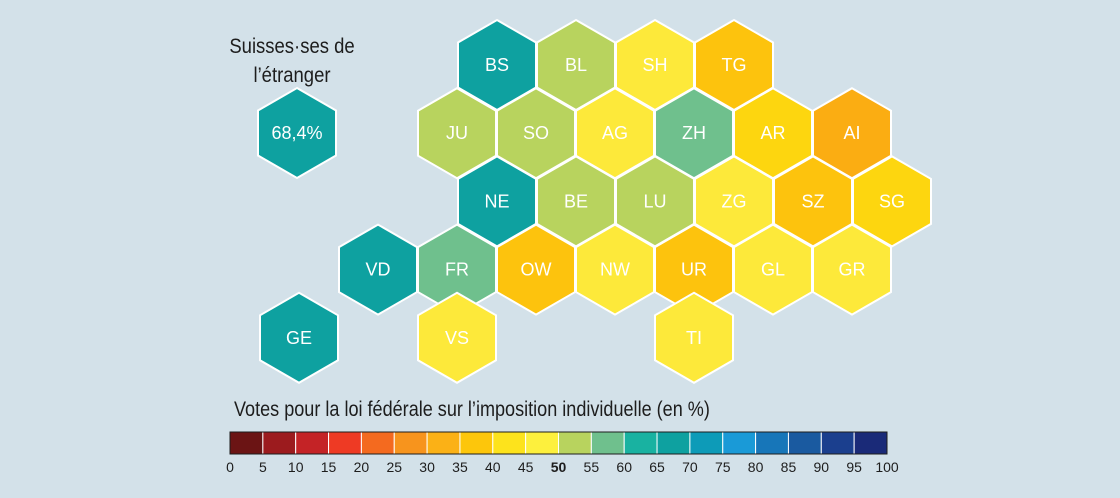 The image size is (1120, 498). I want to click on canton-label: TI, so click(694, 338).